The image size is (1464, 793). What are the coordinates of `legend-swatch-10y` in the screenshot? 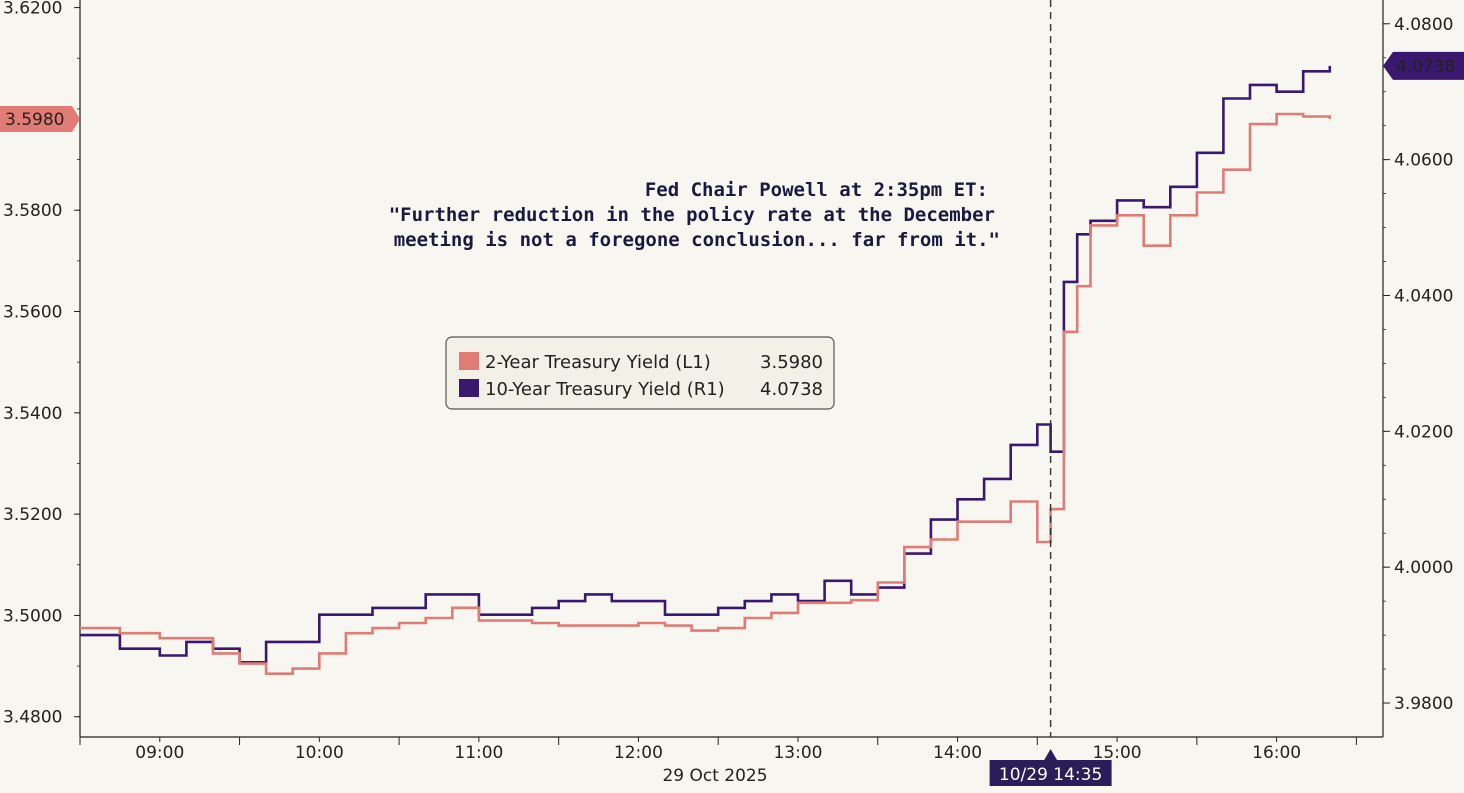 It's located at (469, 388).